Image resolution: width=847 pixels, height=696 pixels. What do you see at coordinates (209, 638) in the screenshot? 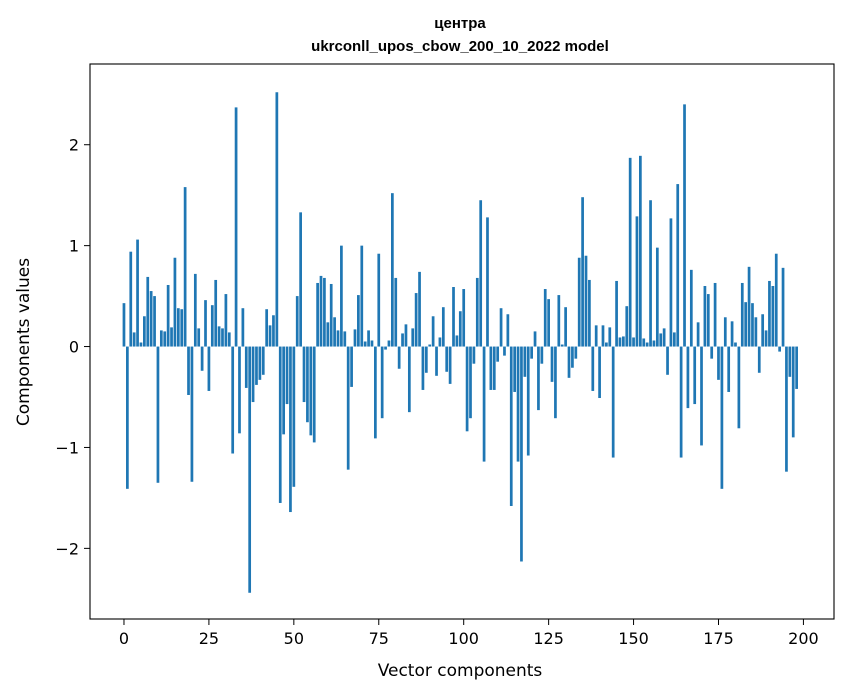
I see `x-tick-label-25: 25` at bounding box center [209, 638].